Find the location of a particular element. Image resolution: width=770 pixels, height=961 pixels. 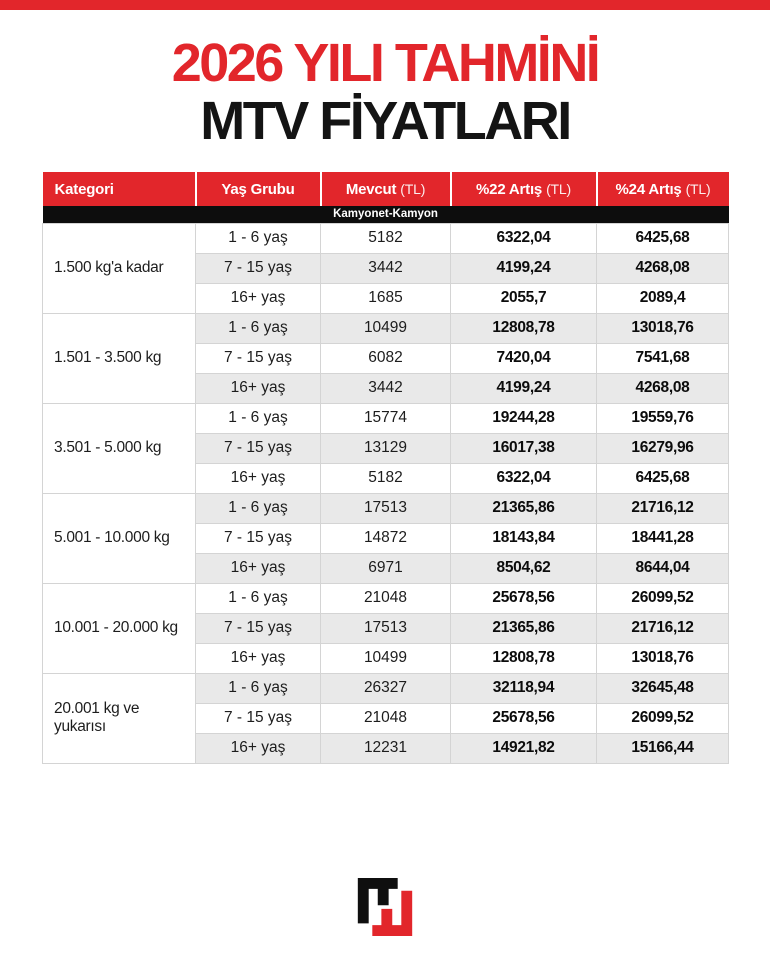

category-cell: 20.001 kg ve yukarısı is located at coordinates (119, 718).